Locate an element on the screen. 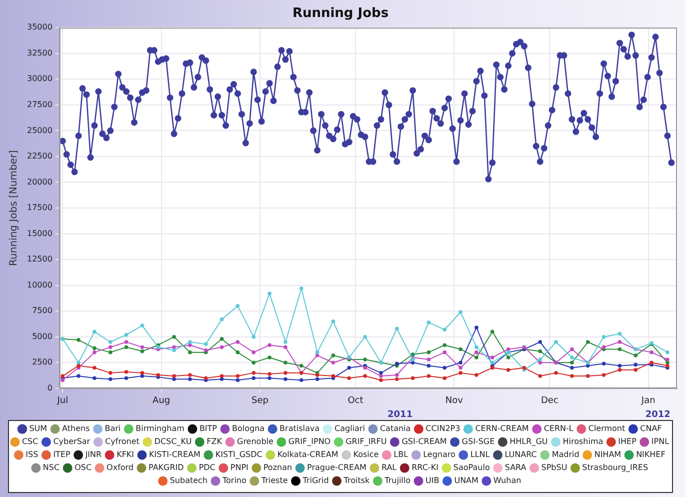  legend-label: Bratislava is located at coordinates (300, 429).